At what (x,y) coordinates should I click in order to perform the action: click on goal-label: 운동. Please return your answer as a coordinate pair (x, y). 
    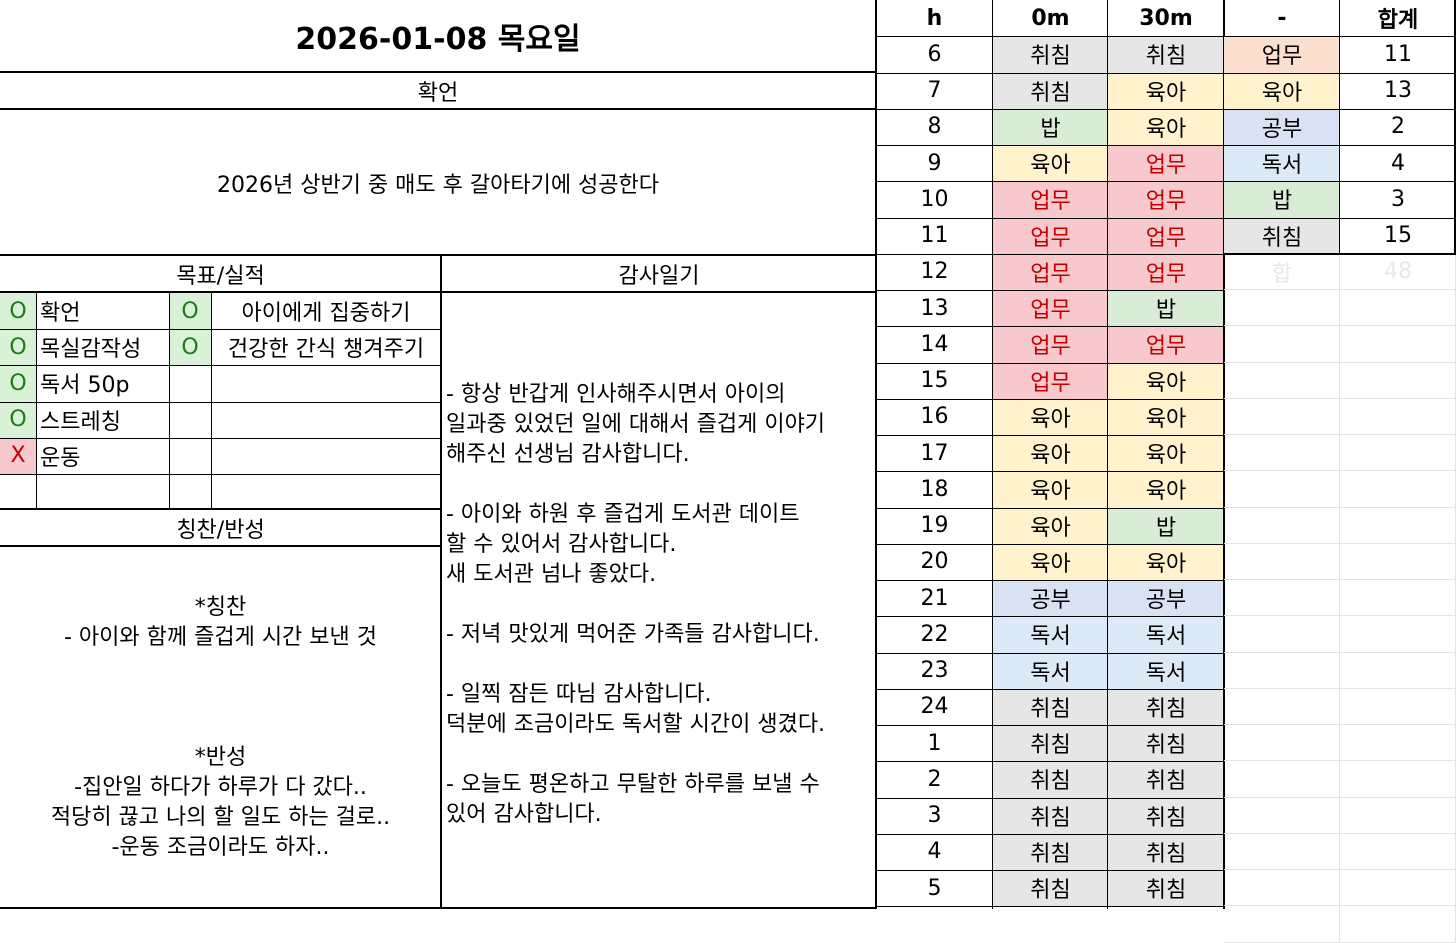
    Looking at the image, I should click on (60, 458).